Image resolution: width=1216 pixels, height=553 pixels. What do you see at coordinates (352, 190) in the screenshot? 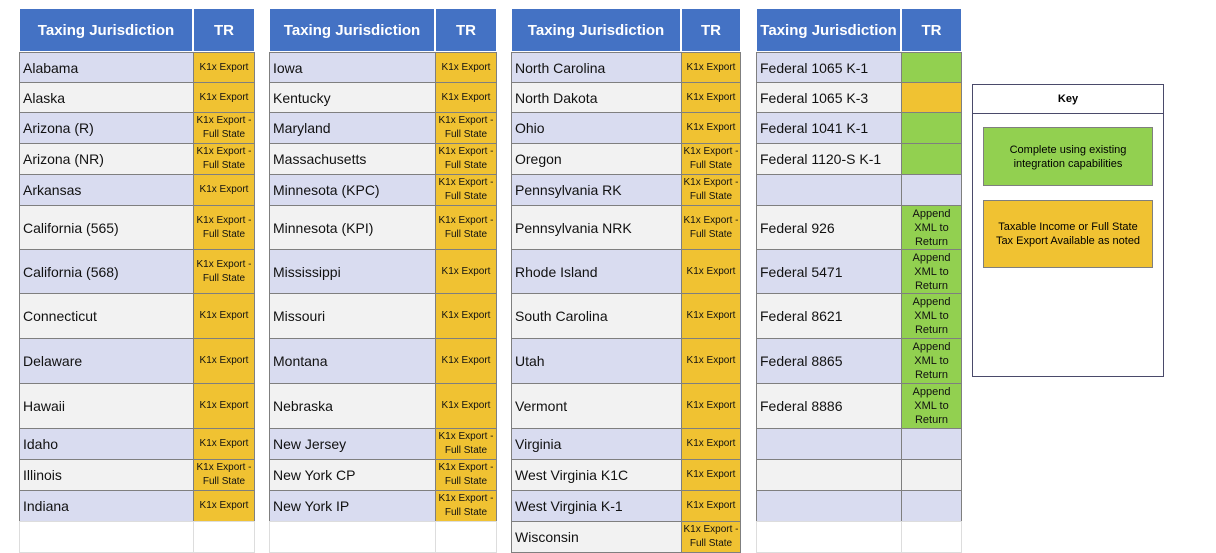
I see `name-cell: Minnesota (KPC)` at bounding box center [352, 190].